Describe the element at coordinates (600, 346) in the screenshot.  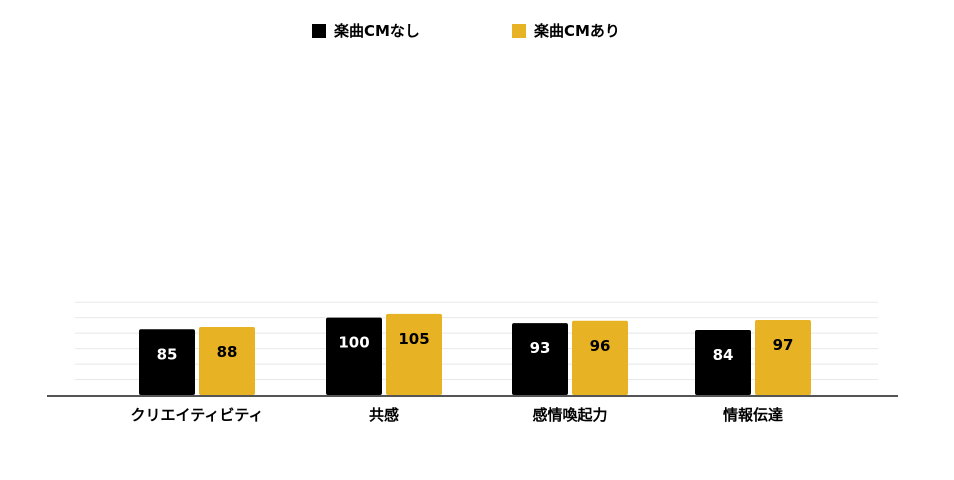
I see `bar-value-label: 96` at that location.